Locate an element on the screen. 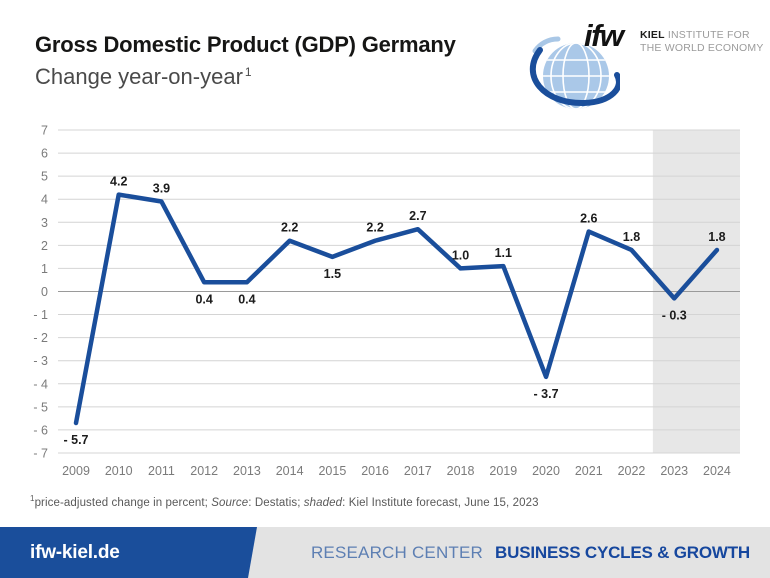 The height and width of the screenshot is (578, 770). data-label: - 0.3 is located at coordinates (674, 315).